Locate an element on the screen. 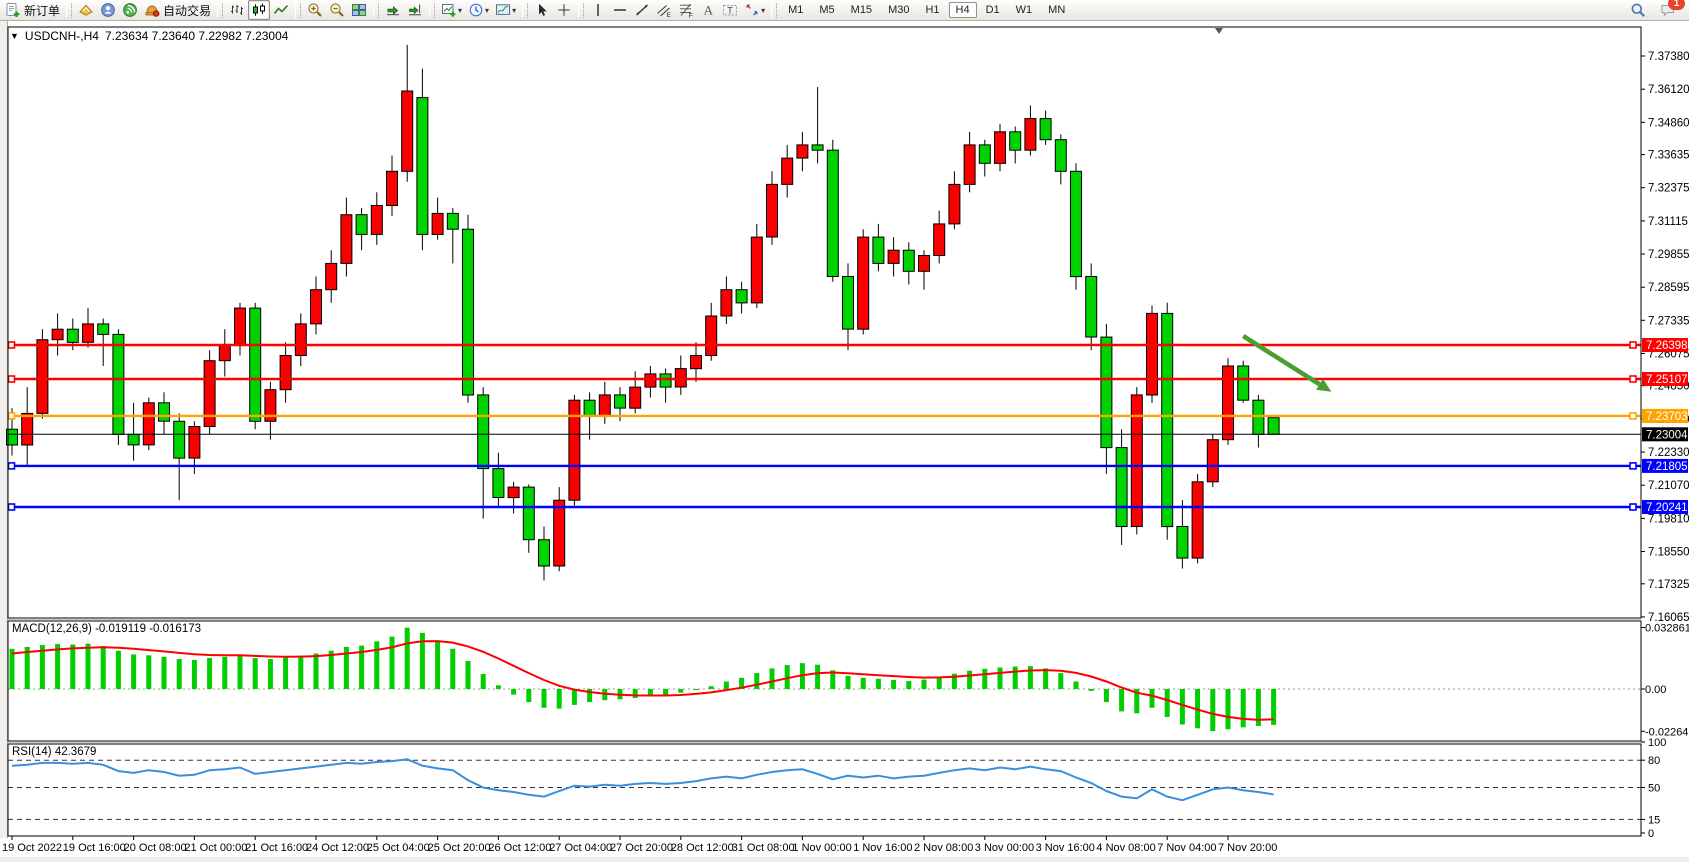 This screenshot has height=862, width=1689. crosshair-button is located at coordinates (564, 10).